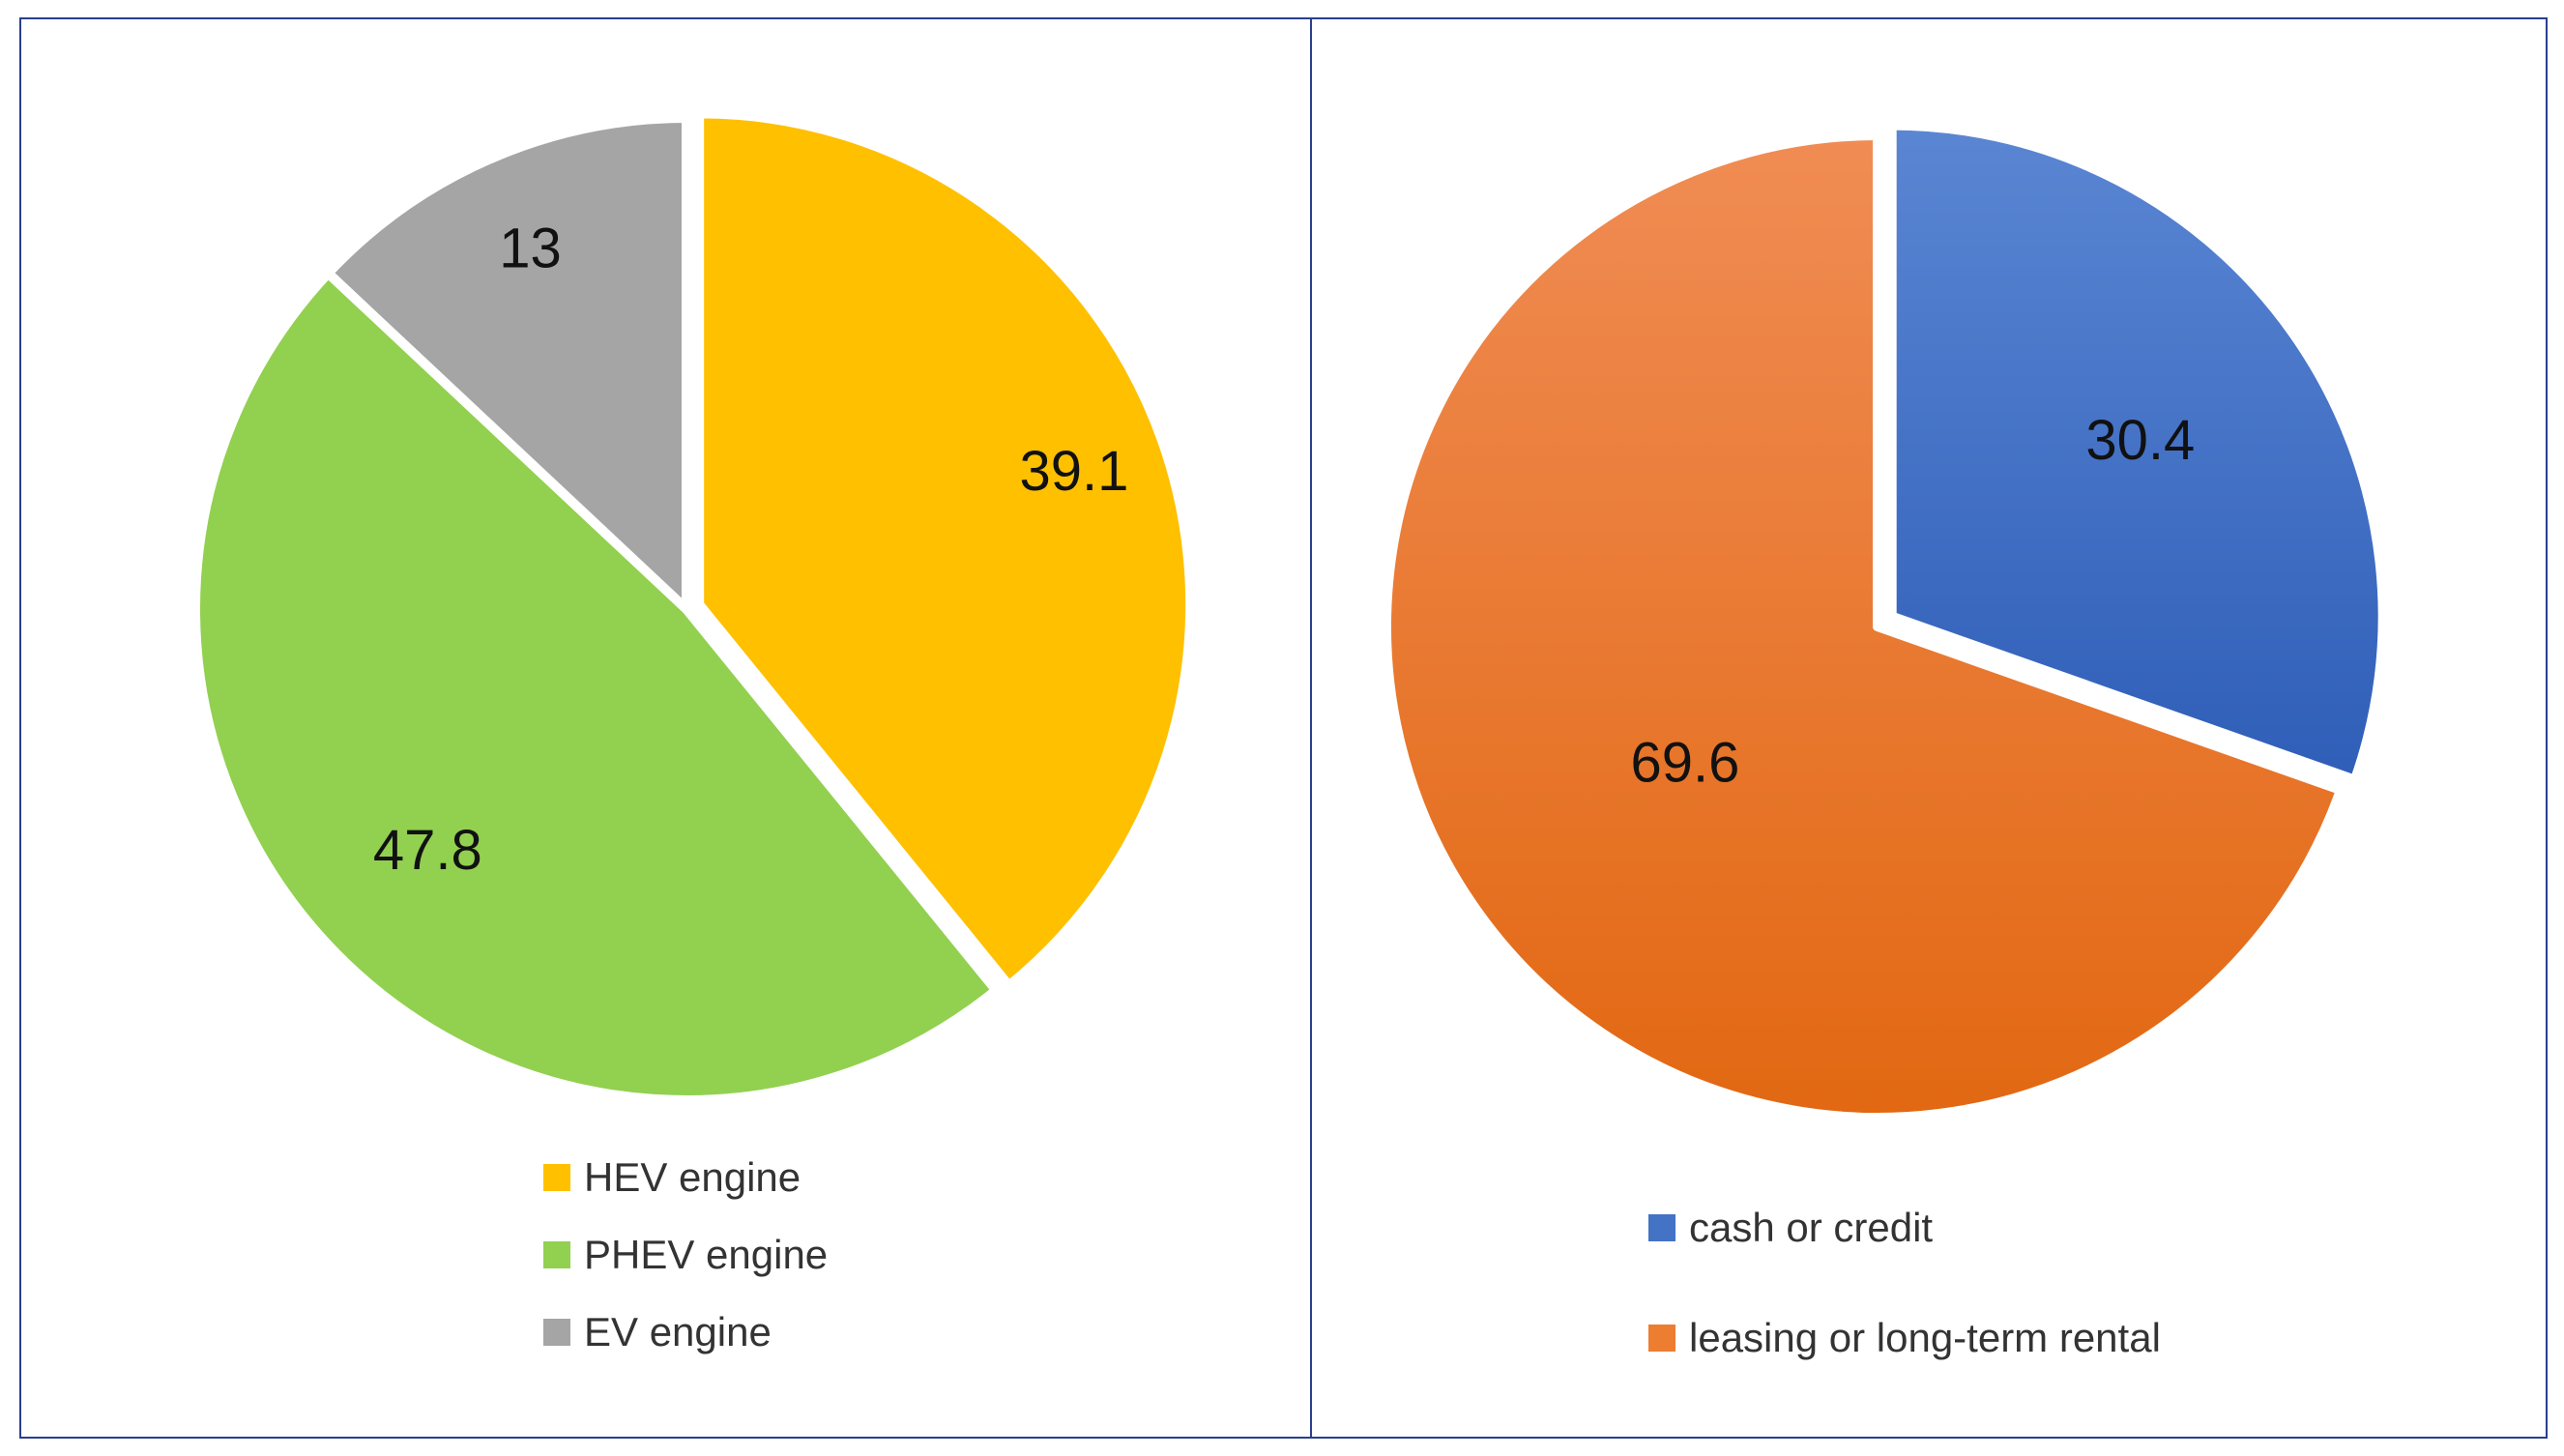 Image resolution: width=2564 pixels, height=1456 pixels. Describe the element at coordinates (706, 1255) in the screenshot. I see `legend-label: PHEV engine` at that location.